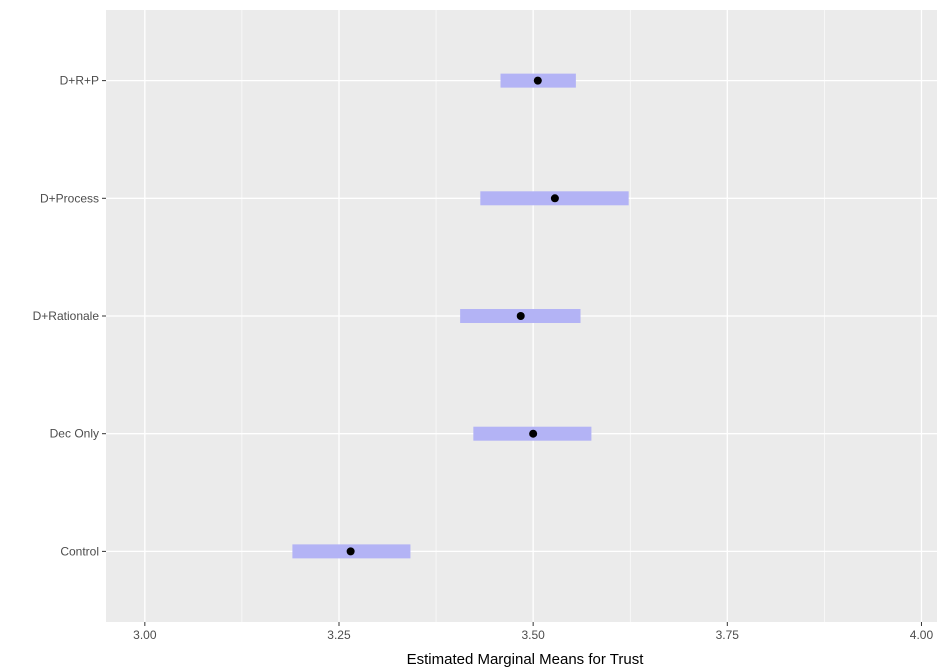 Image resolution: width=946 pixels, height=669 pixels. Describe the element at coordinates (922, 635) in the screenshot. I see `x-tick-label: 4.00` at that location.